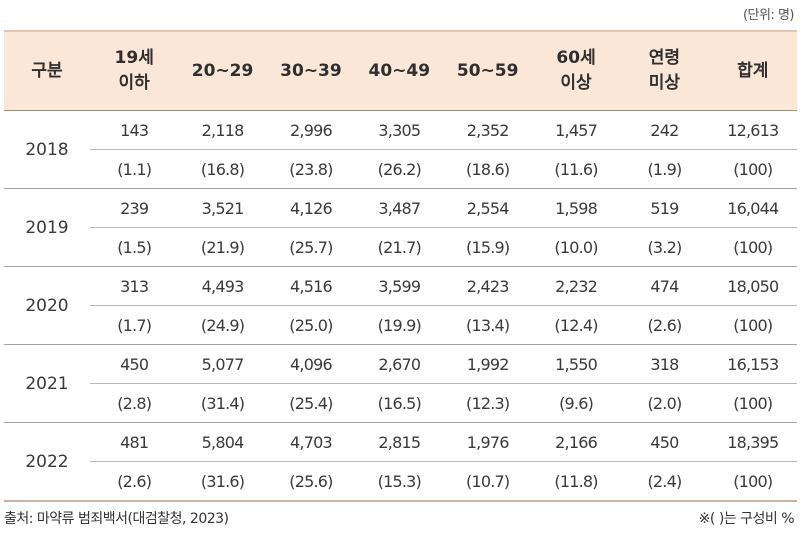 This screenshot has height=533, width=800. What do you see at coordinates (487, 130) in the screenshot?
I see `count-cell: 2,352` at bounding box center [487, 130].